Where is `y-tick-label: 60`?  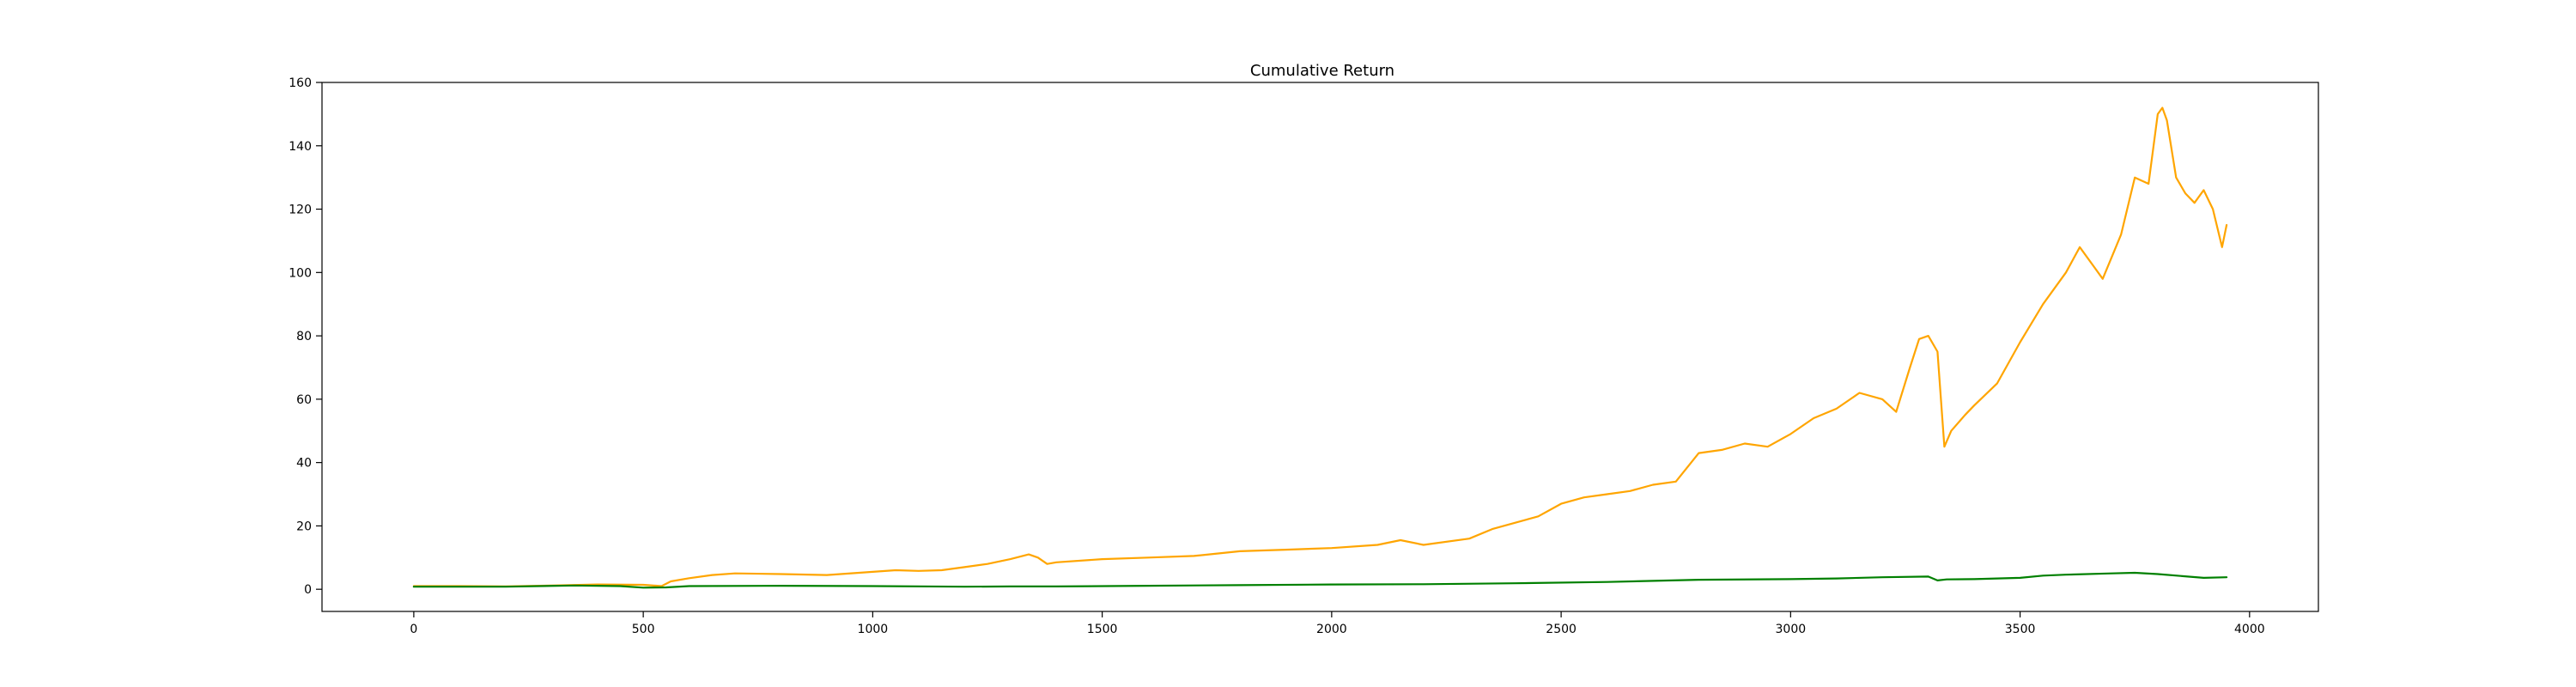 y-tick-label: 60 is located at coordinates (304, 400).